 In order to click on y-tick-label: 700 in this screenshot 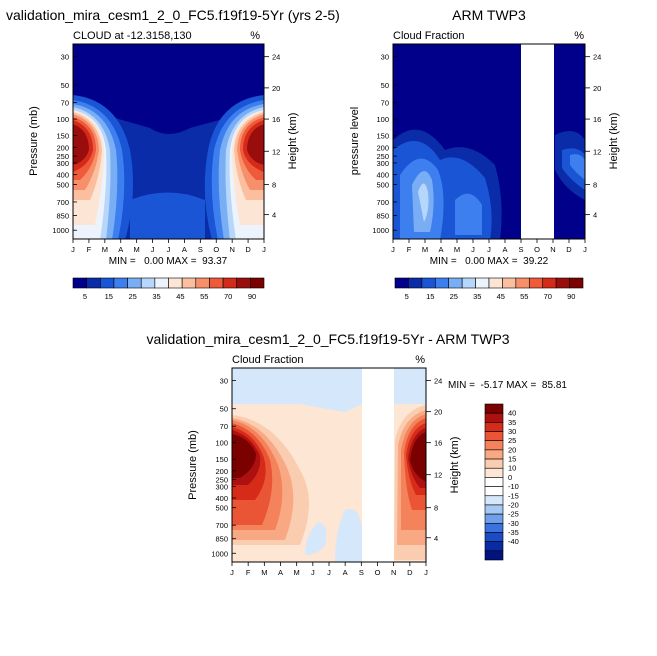, I will do `click(382, 202)`.